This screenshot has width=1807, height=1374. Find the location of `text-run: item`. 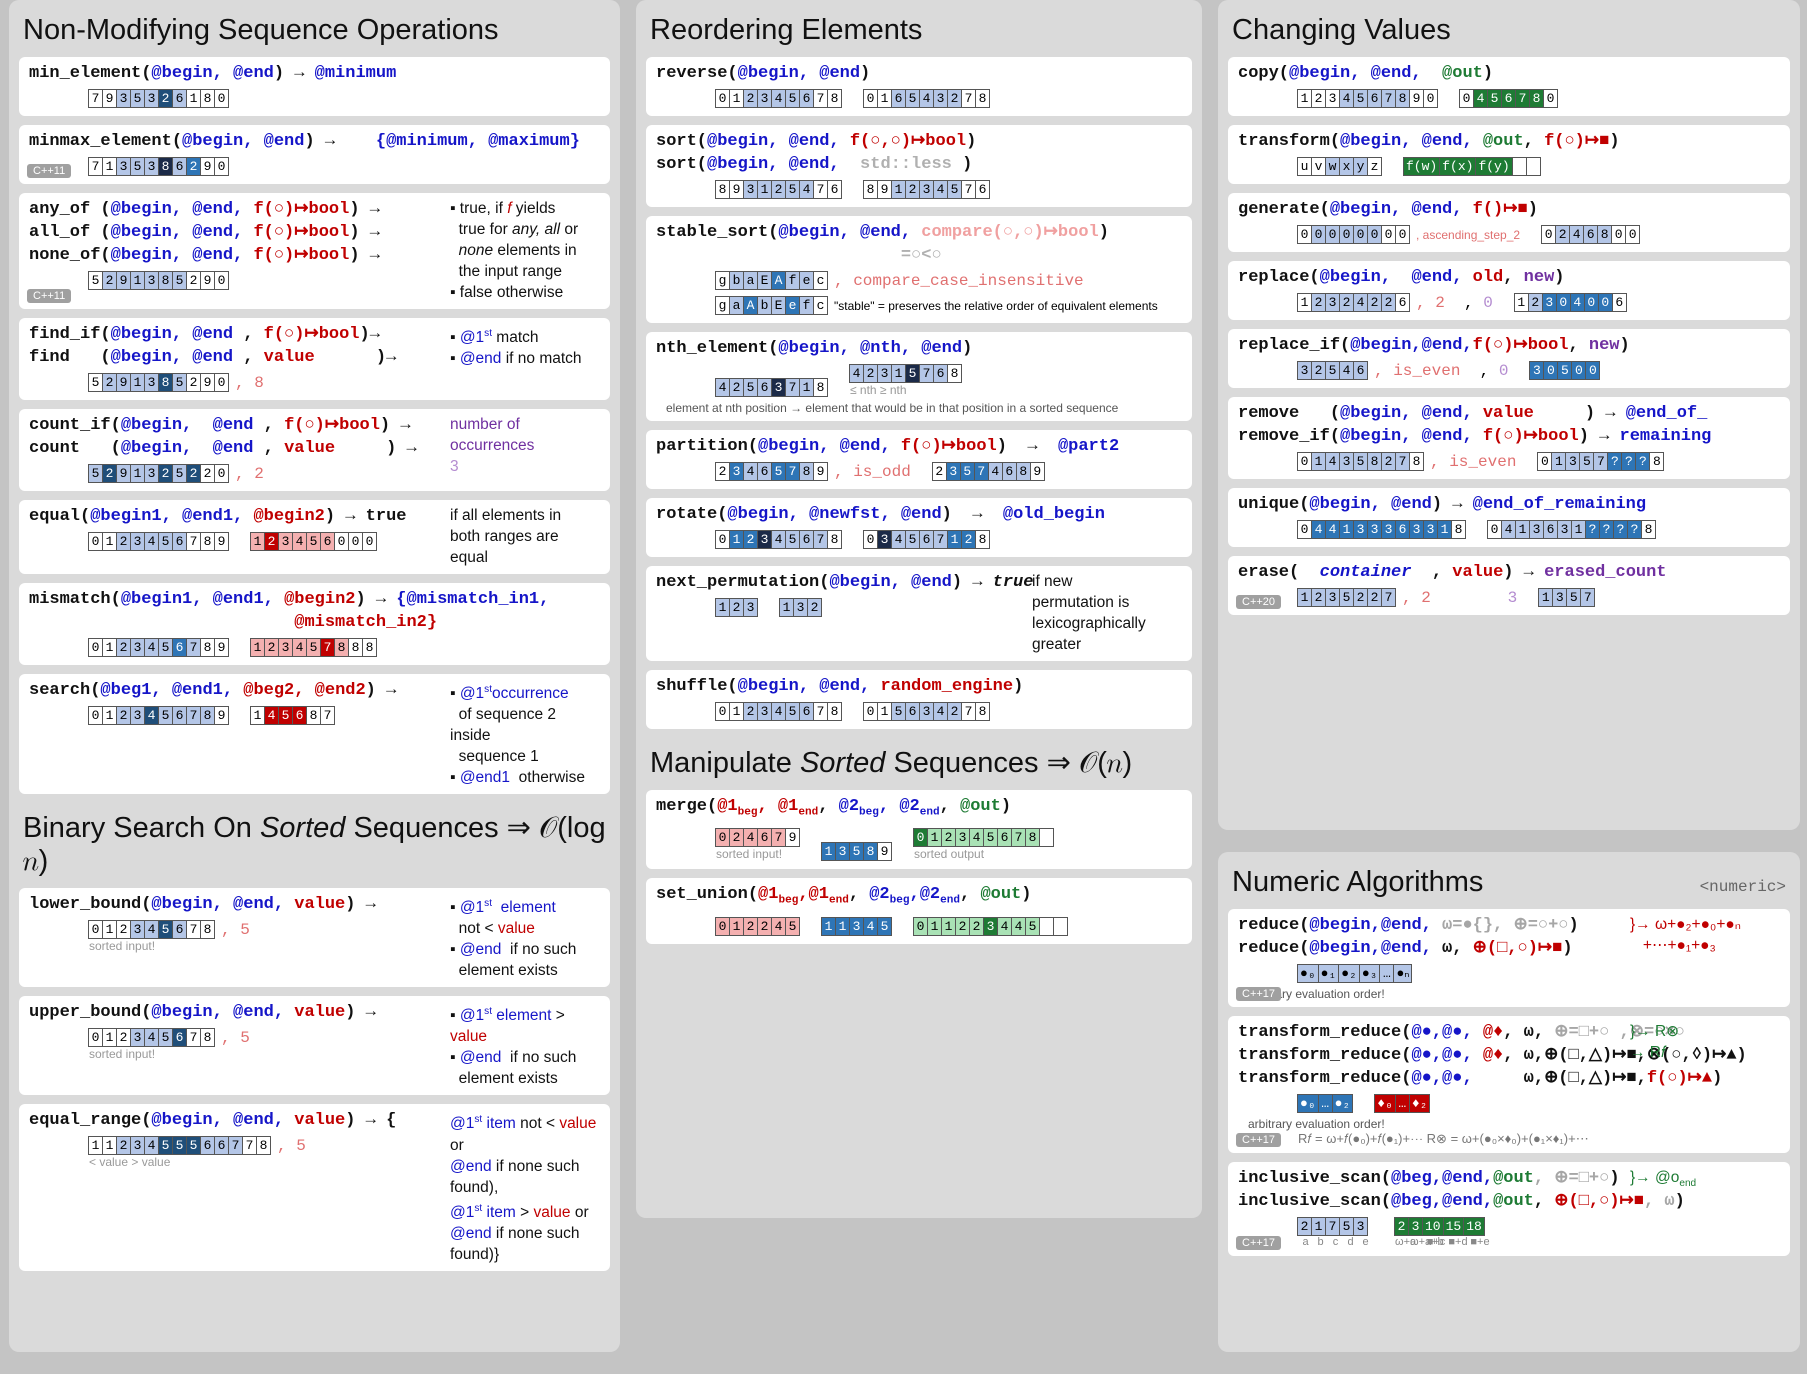

text-run: item is located at coordinates (499, 1212).